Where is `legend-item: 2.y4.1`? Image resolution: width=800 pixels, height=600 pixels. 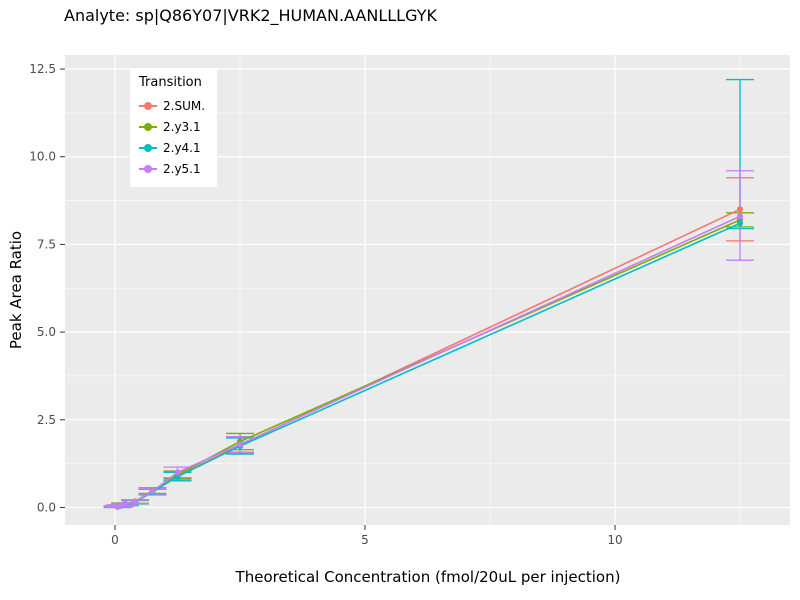 legend-item: 2.y4.1 is located at coordinates (172, 147).